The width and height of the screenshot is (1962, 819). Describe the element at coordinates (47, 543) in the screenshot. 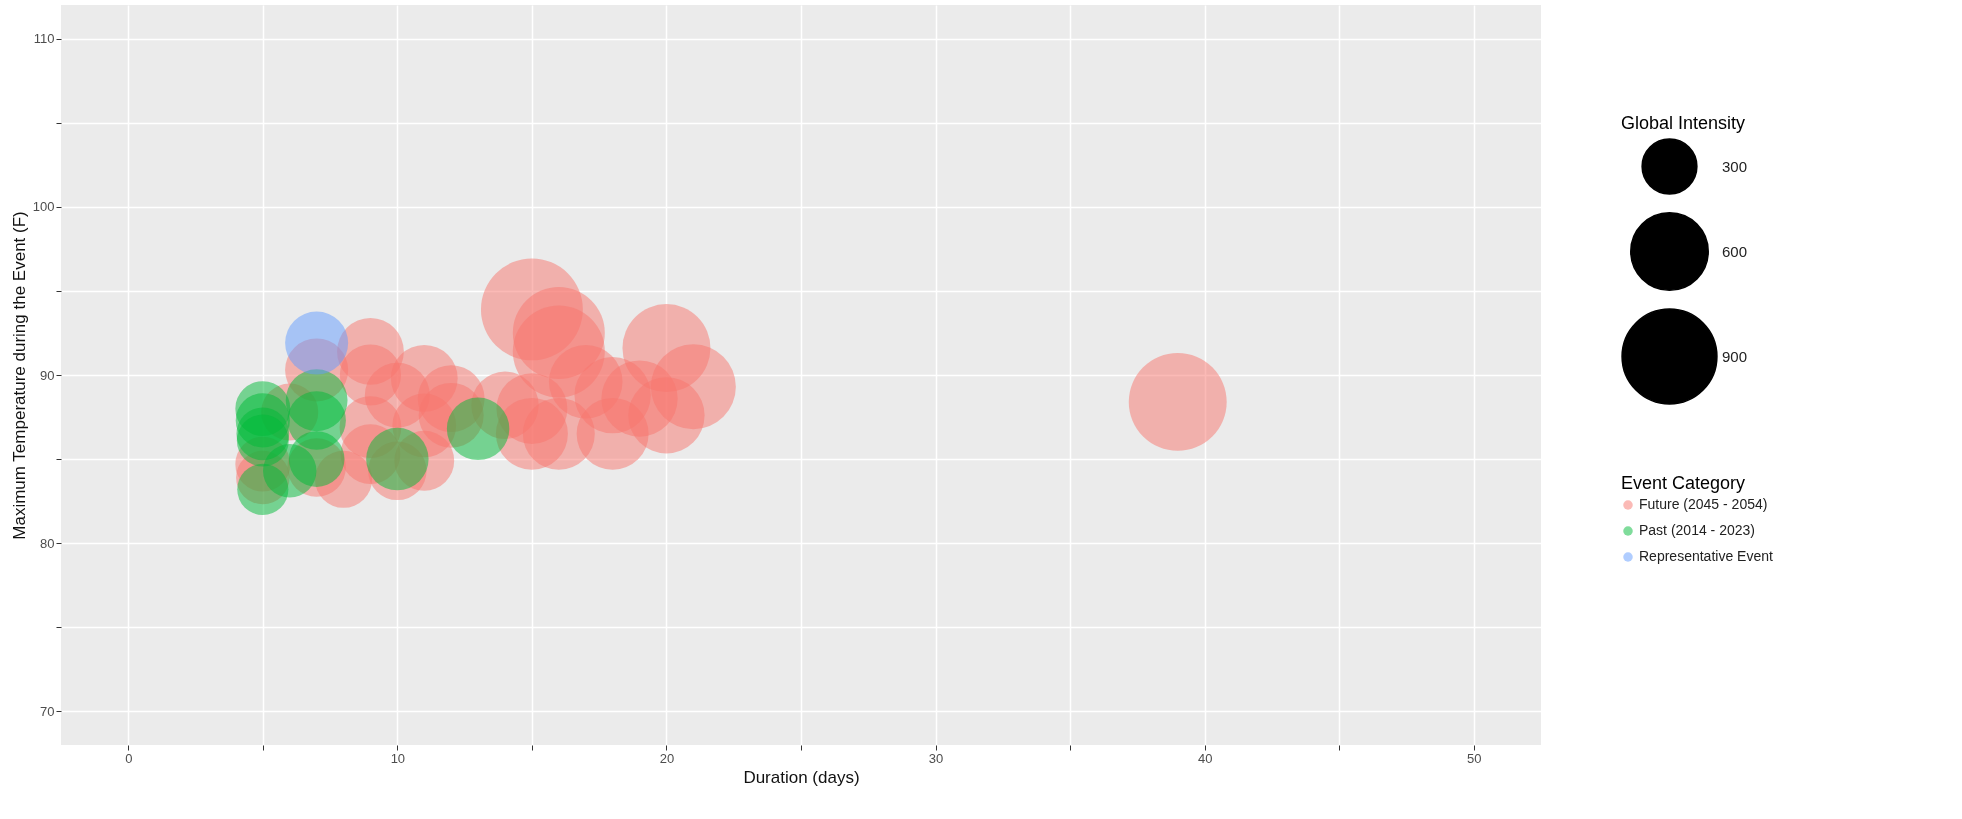

I see `y-tick-label: 80` at that location.